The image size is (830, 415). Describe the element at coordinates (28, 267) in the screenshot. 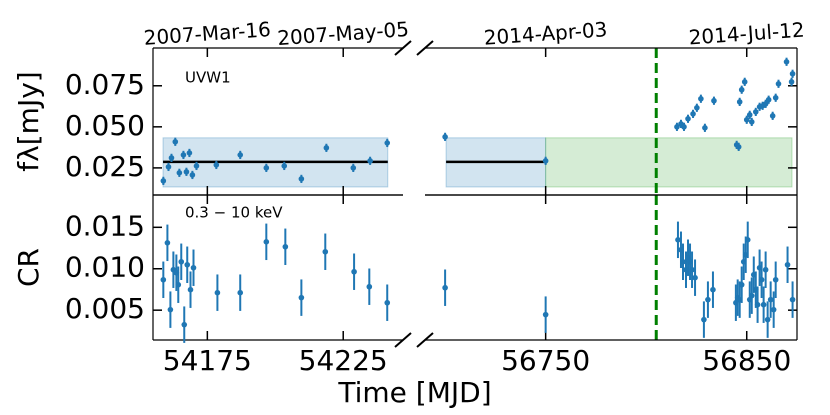

I see `y-axis-label: CR` at that location.